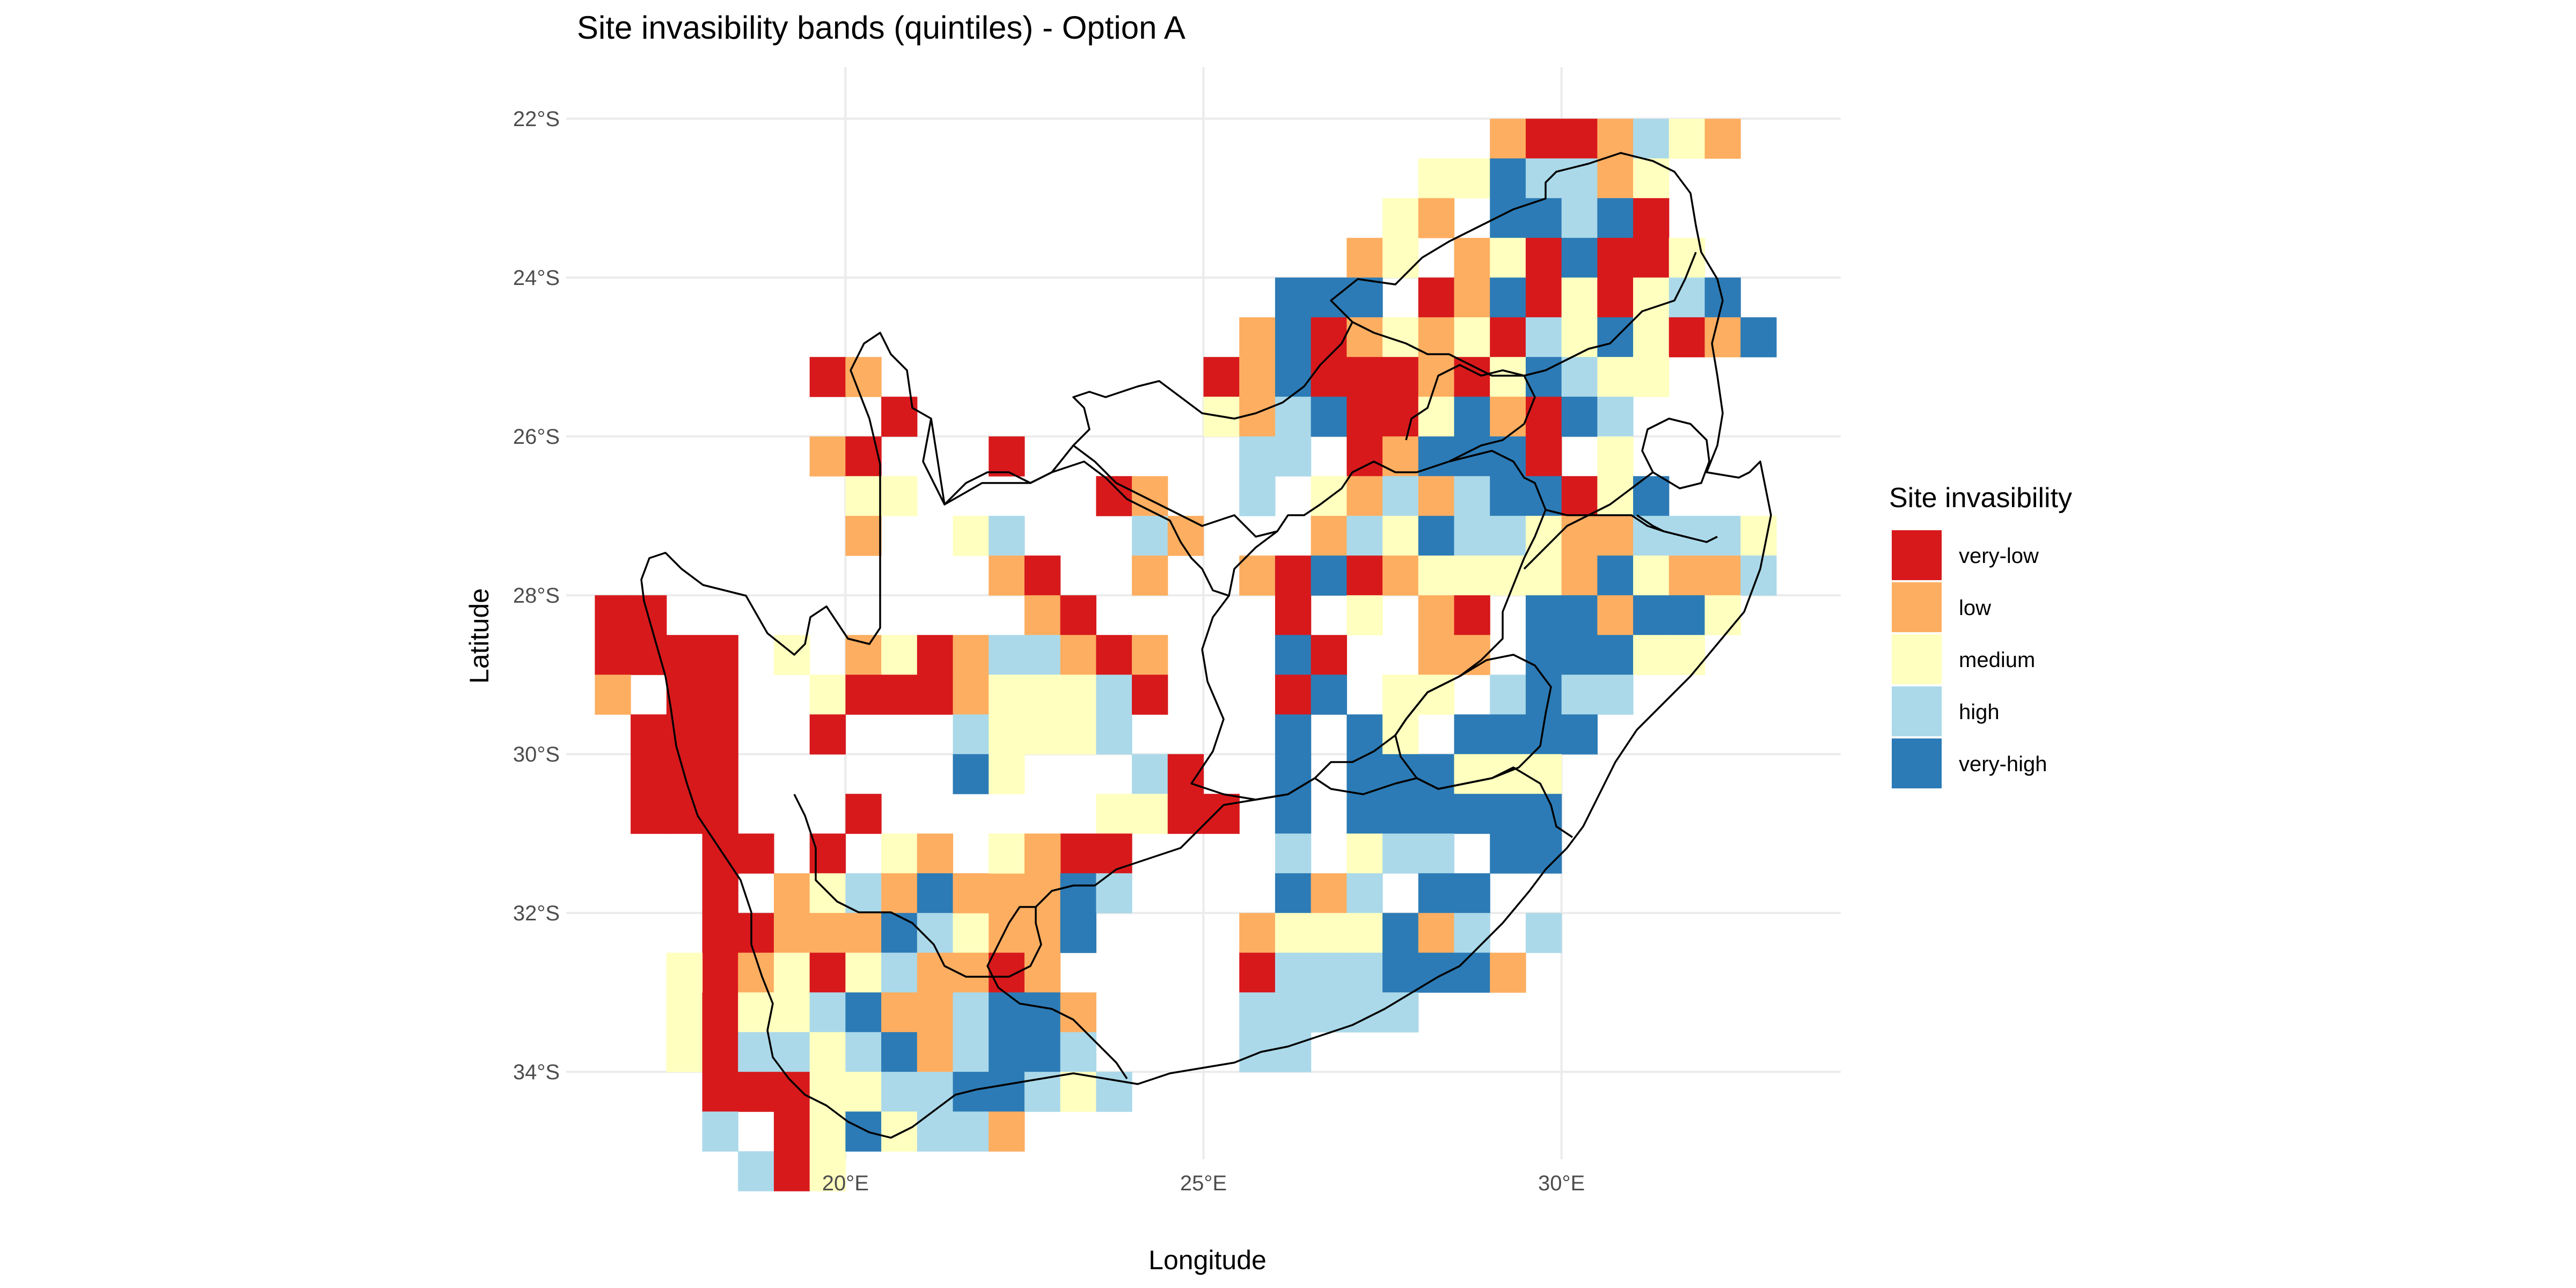  I want to click on eswatini-outline, so click(1675, 453).